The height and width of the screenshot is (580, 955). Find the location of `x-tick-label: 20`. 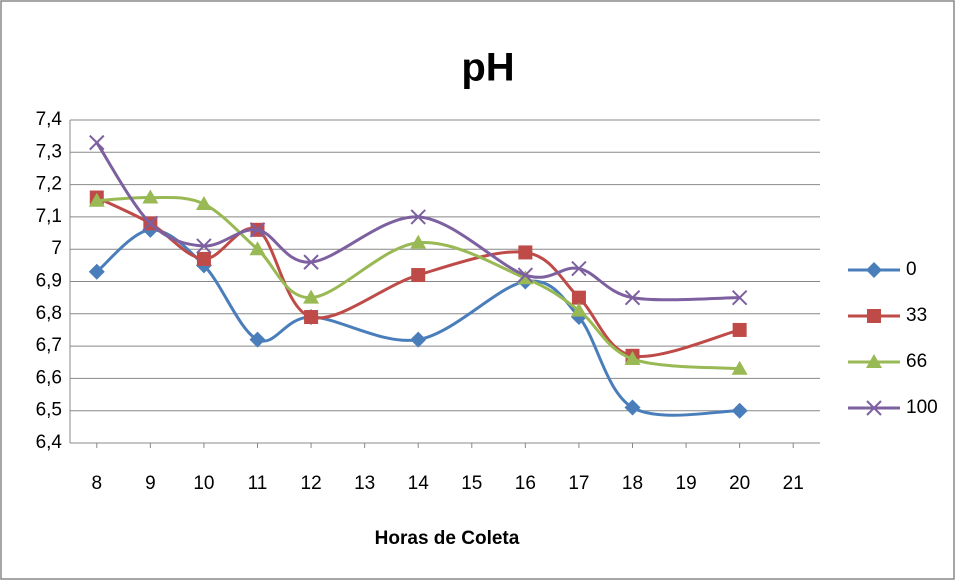

x-tick-label: 20 is located at coordinates (739, 483).